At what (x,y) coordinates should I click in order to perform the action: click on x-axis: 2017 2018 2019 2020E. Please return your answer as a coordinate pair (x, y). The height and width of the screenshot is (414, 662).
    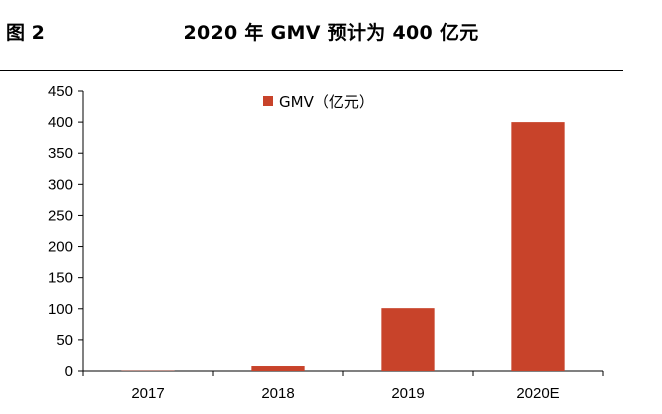
    Looking at the image, I should click on (343, 386).